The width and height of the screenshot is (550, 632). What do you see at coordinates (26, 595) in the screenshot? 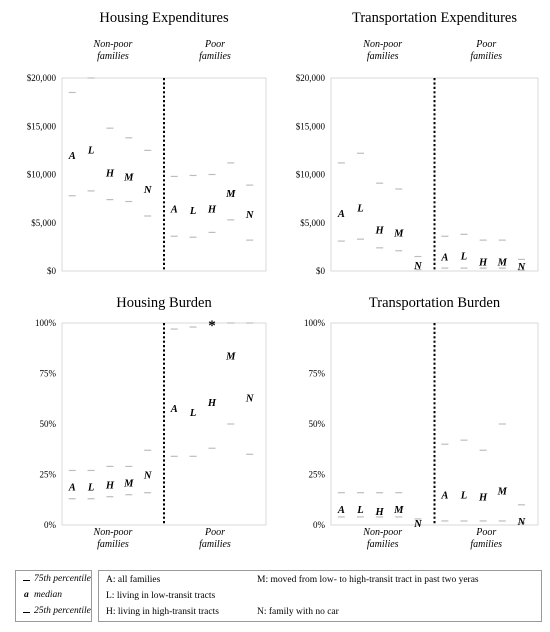
I see `legend-median-symbol: a` at bounding box center [26, 595].